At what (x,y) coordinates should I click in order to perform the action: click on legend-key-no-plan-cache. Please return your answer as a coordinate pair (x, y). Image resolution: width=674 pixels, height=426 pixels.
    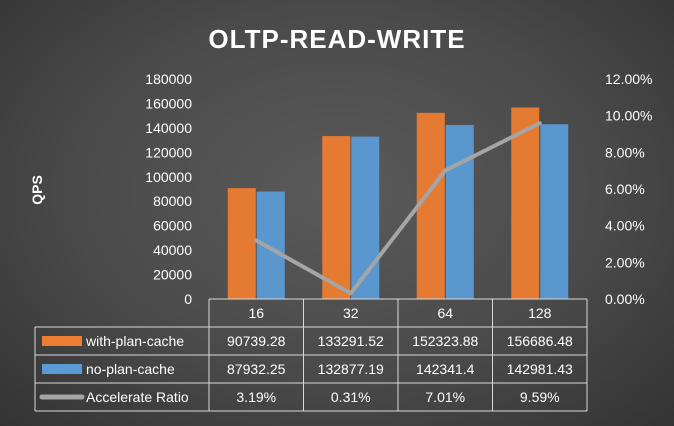
    Looking at the image, I should click on (62, 369).